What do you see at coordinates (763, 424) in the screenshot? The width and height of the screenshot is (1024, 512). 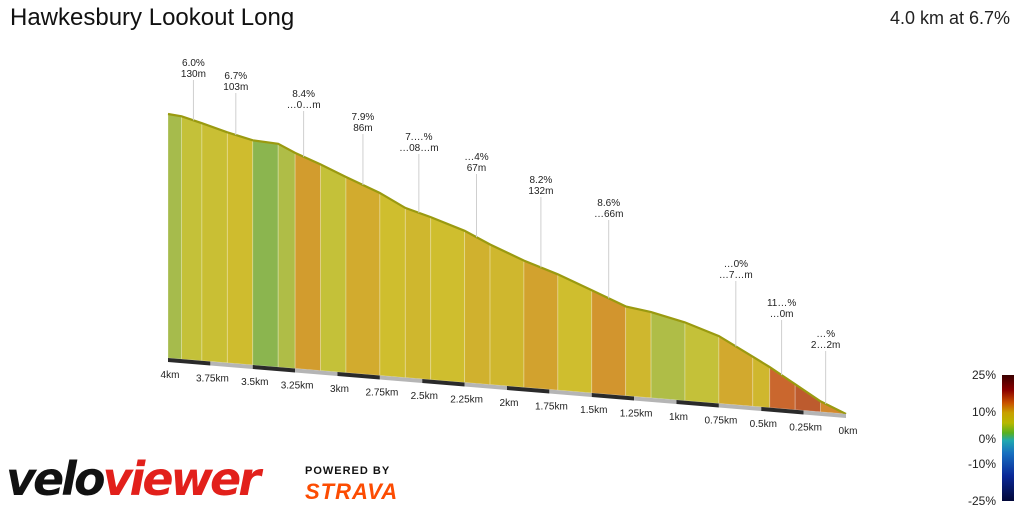 I see `x-tick-label: 0.5km` at bounding box center [763, 424].